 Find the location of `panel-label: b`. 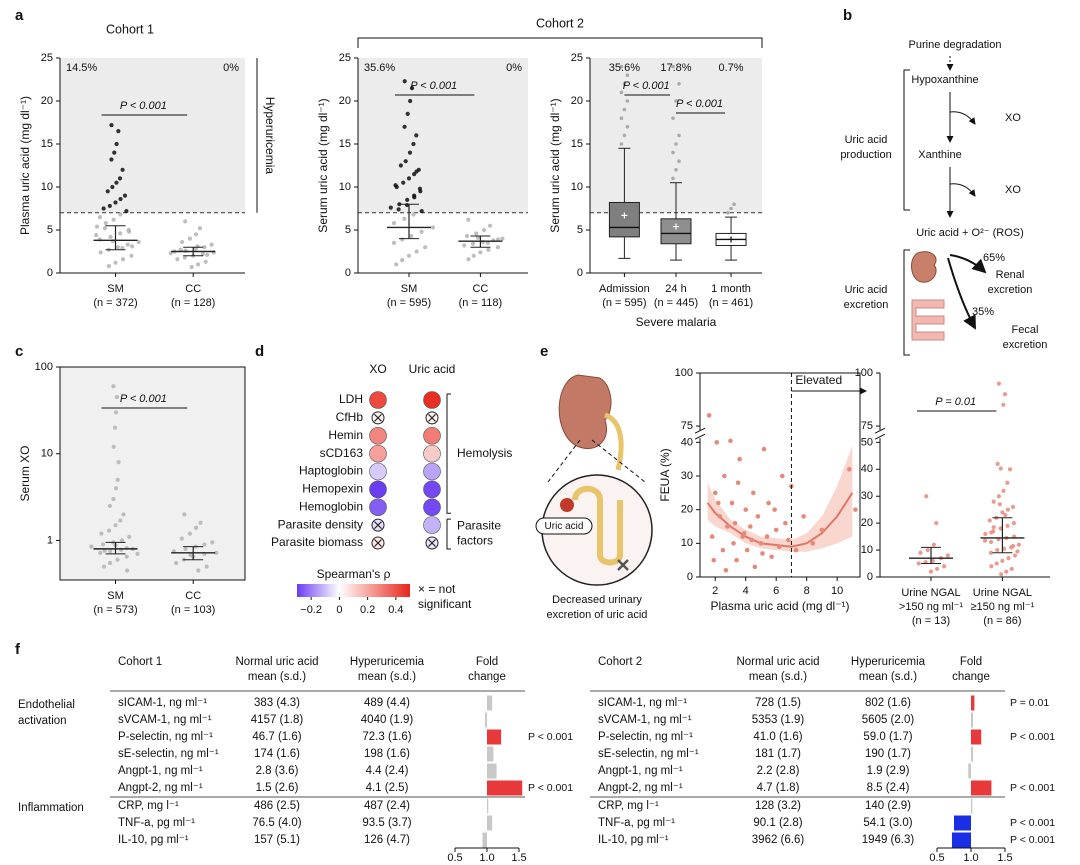

panel-label: b is located at coordinates (847, 15).